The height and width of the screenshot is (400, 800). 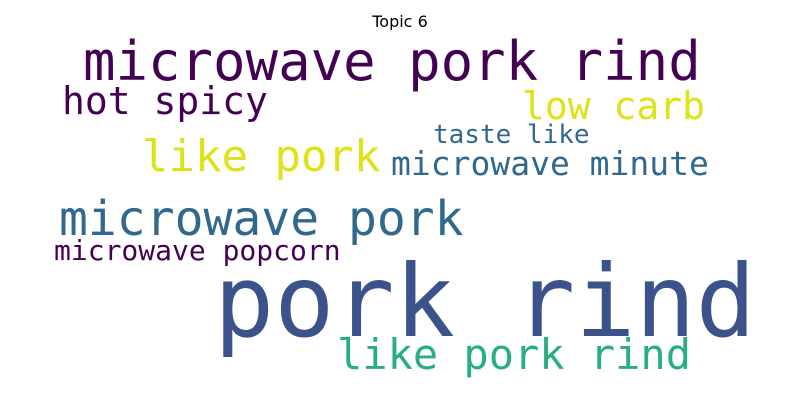 What do you see at coordinates (261, 156) in the screenshot?
I see `word-like-pork: like pork` at bounding box center [261, 156].